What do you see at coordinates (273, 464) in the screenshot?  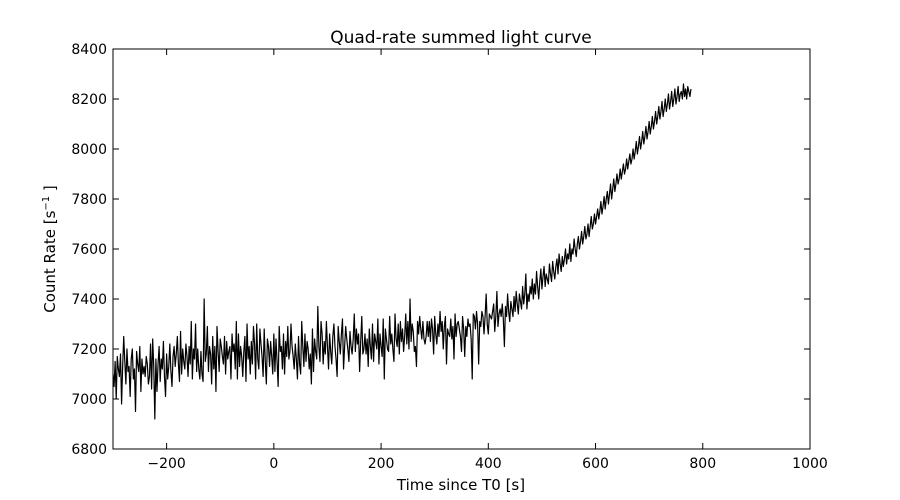 I see `x-tick-label: 0` at bounding box center [273, 464].